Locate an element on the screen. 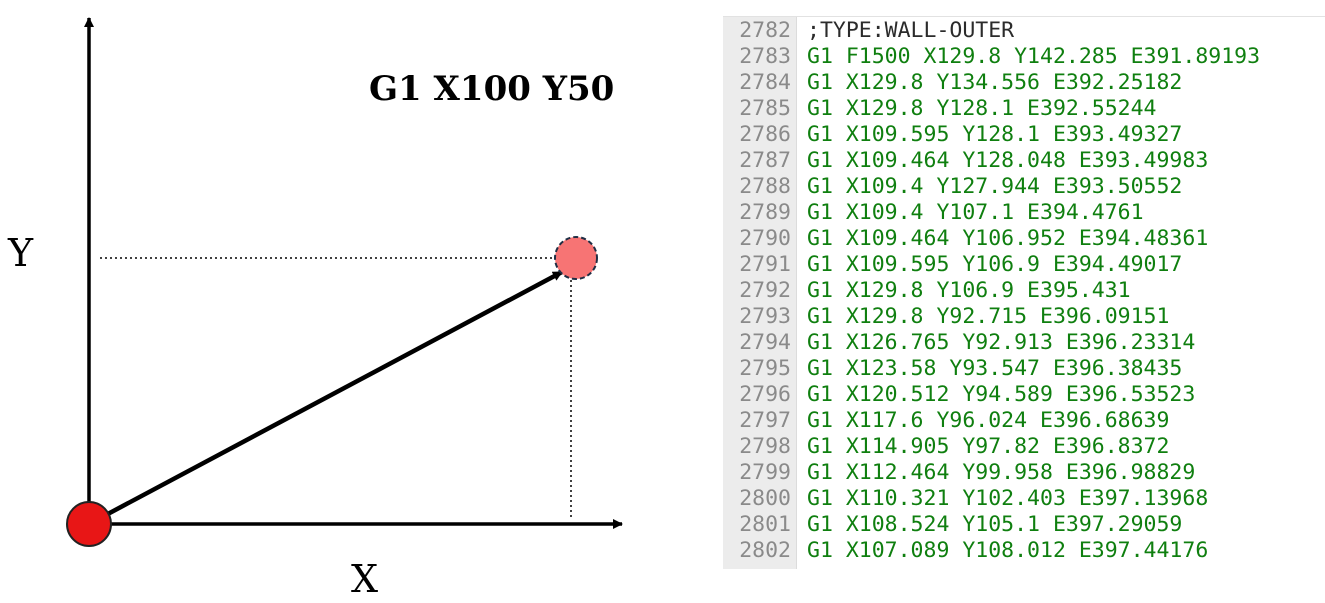  line-number: 2798 is located at coordinates (765, 446).